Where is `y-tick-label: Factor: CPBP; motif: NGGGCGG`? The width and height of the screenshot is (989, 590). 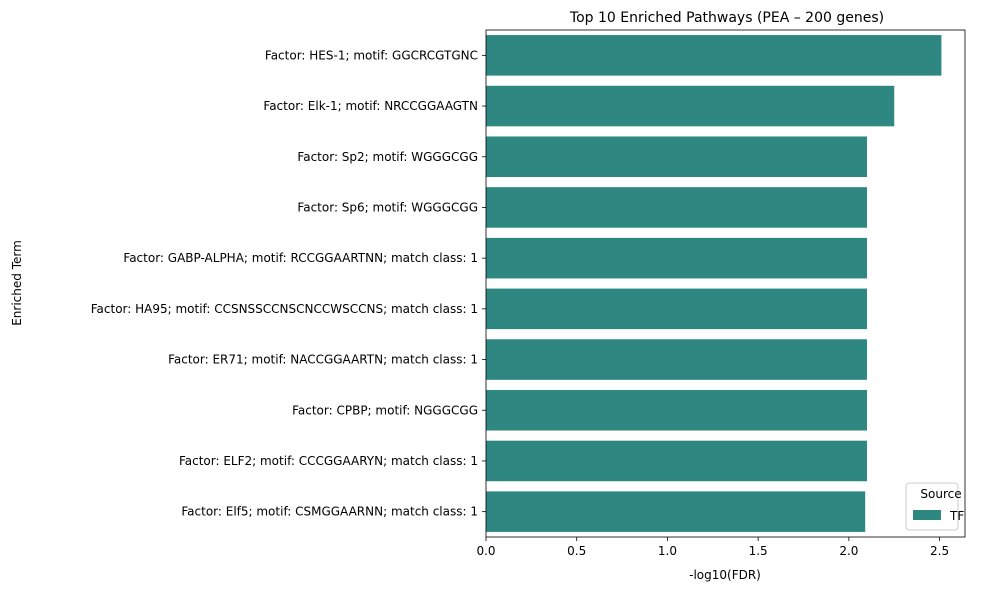 y-tick-label: Factor: CPBP; motif: NGGGCGG is located at coordinates (385, 410).